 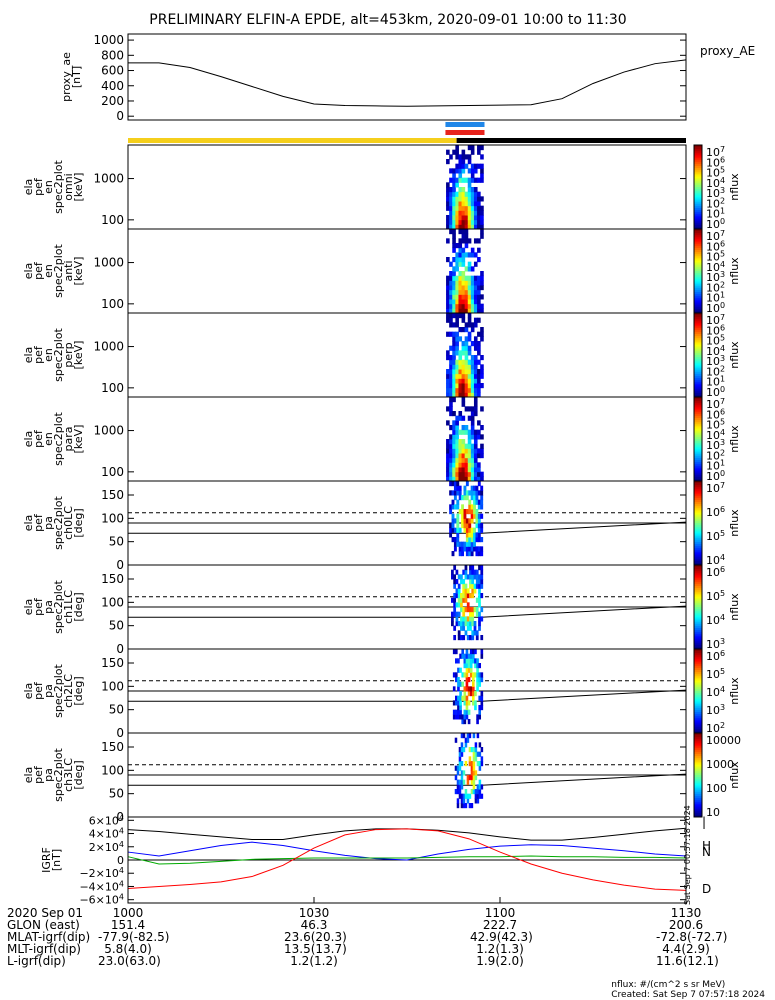 I want to click on ephemeris-value: 13.5(13.7), so click(x=315, y=949).